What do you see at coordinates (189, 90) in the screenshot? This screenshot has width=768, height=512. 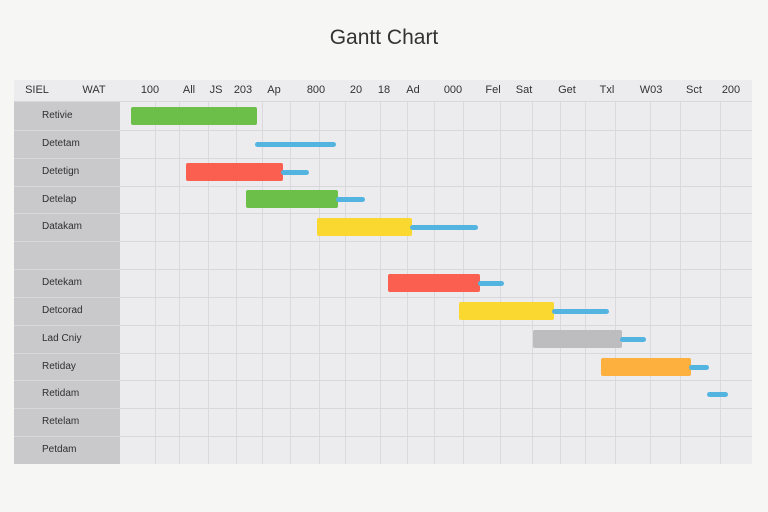 I see `column-header: All` at bounding box center [189, 90].